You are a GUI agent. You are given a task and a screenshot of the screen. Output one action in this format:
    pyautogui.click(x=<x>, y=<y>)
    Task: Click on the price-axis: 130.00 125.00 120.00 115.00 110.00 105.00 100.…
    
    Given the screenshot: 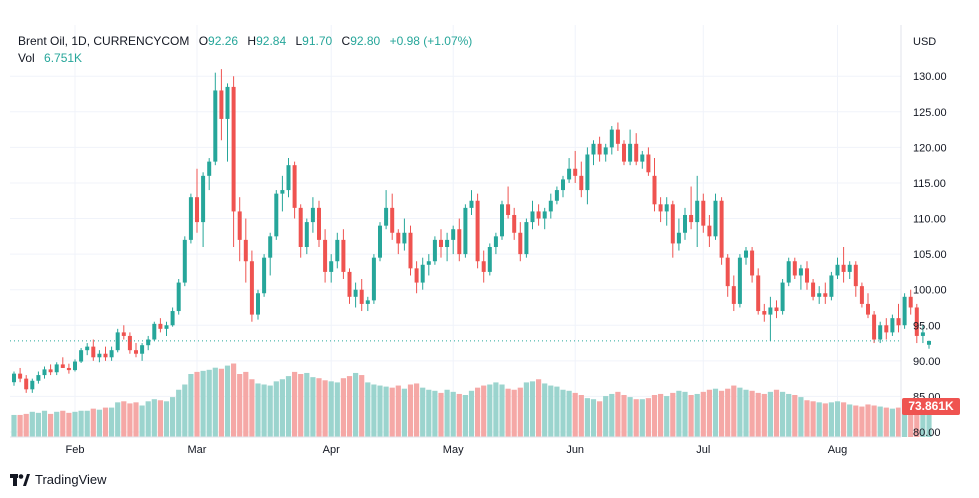 What is the action you would take?
    pyautogui.click(x=930, y=255)
    